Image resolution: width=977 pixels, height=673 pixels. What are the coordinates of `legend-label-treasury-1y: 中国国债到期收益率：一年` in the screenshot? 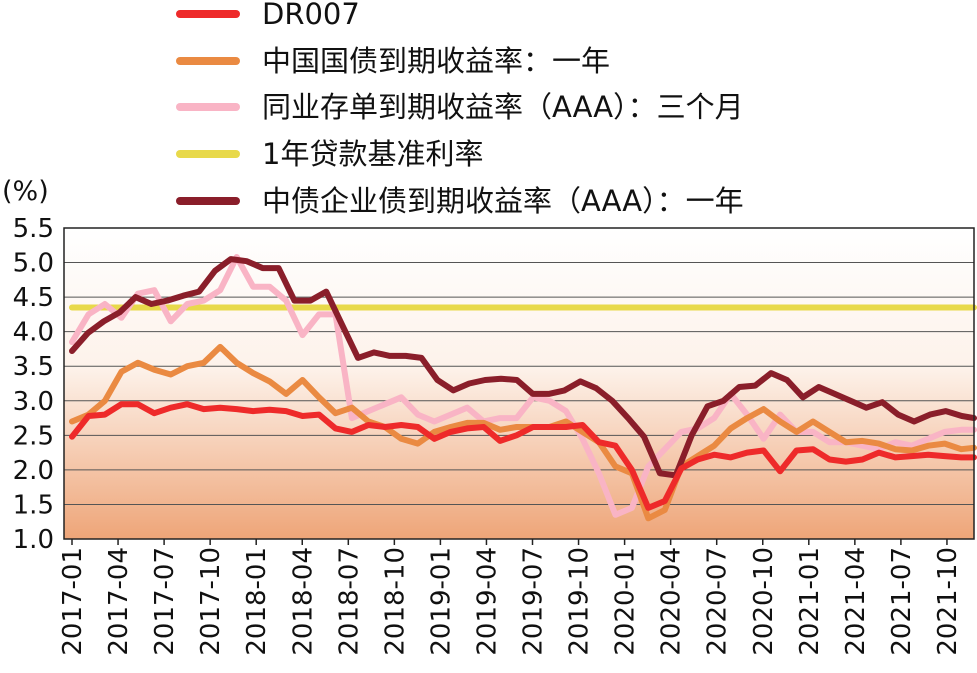 It's located at (436, 61).